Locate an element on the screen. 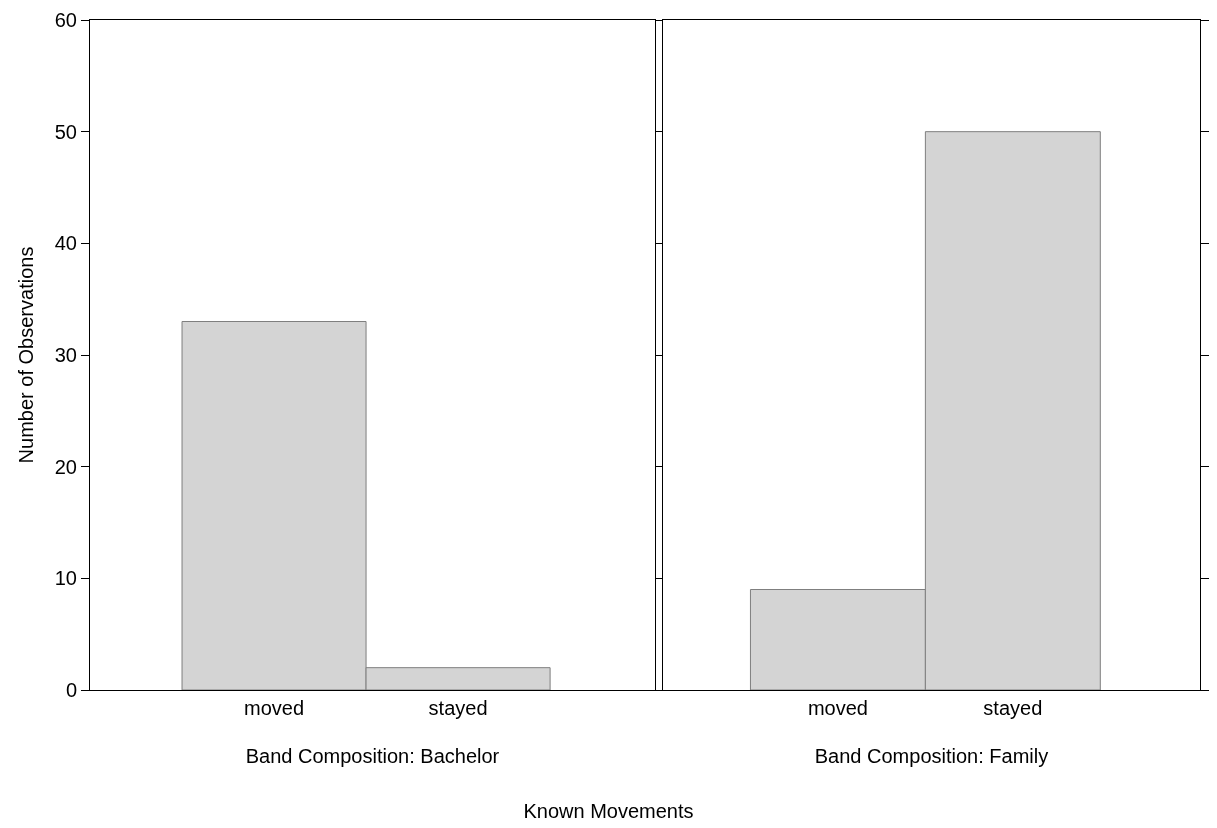 The image size is (1217, 828). y-tick-label: 10 is located at coordinates (65, 578).